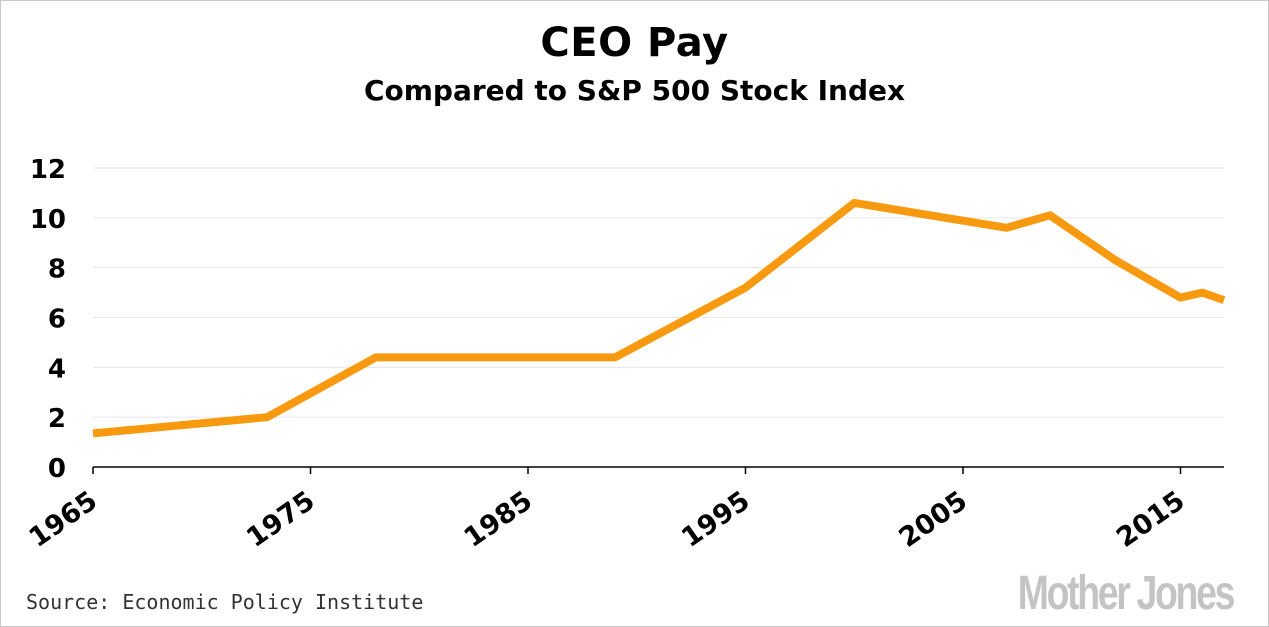  What do you see at coordinates (225, 602) in the screenshot?
I see `source-note: Source: Economic Policy Institute` at bounding box center [225, 602].